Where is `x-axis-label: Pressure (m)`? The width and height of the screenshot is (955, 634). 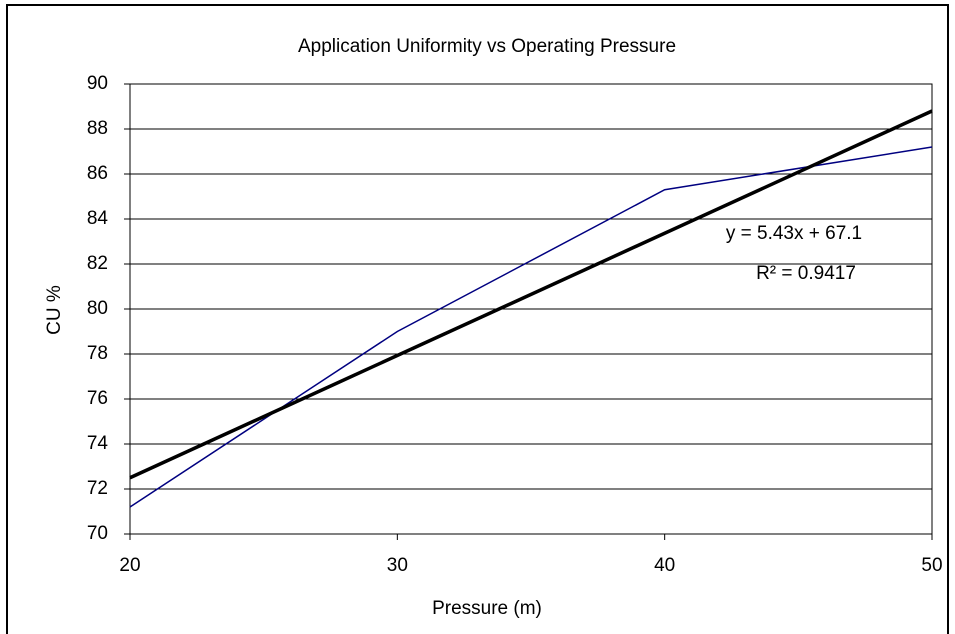
x-axis-label: Pressure (m) is located at coordinates (487, 608).